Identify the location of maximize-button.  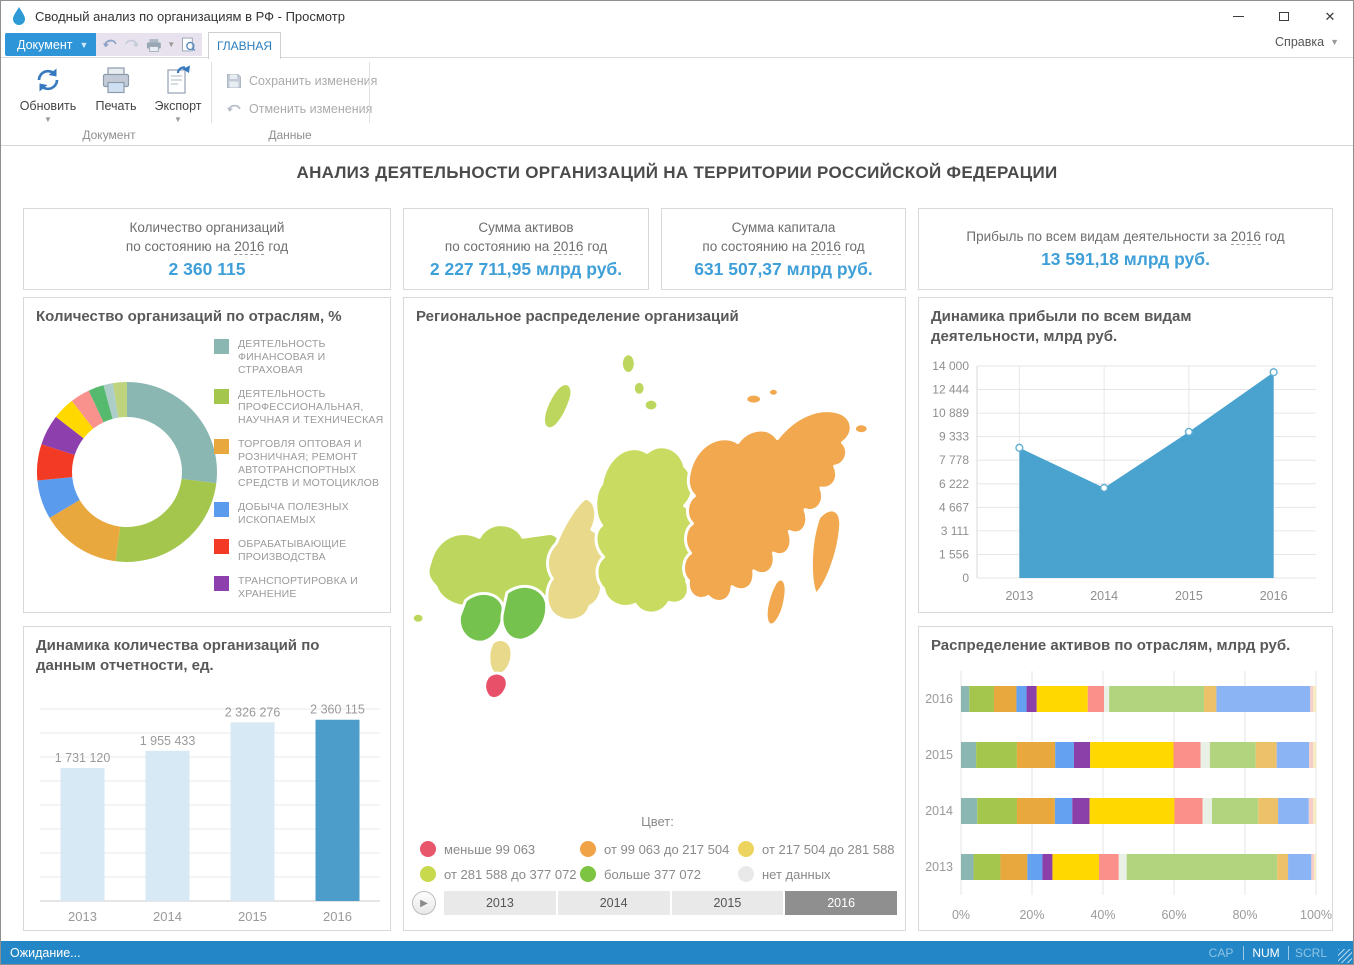
(1284, 16).